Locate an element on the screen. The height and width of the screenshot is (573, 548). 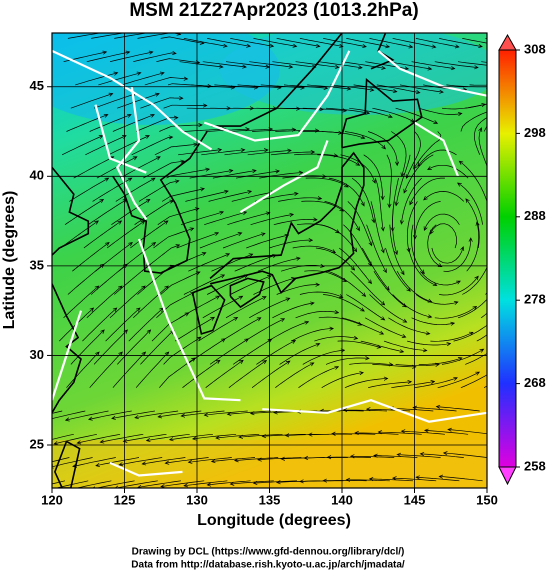
x-tick-label: 140 is located at coordinates (342, 499).